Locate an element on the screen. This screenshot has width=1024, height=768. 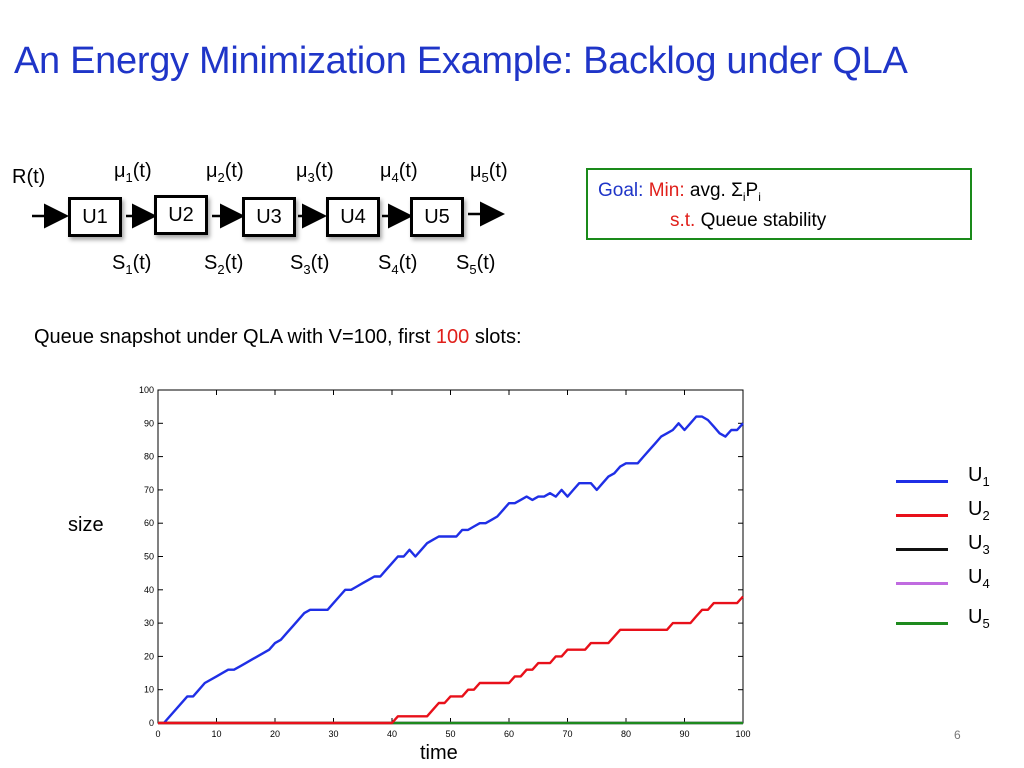
goal-line: Goal: Min: avg. ΣiPi is located at coordinates (679, 192).